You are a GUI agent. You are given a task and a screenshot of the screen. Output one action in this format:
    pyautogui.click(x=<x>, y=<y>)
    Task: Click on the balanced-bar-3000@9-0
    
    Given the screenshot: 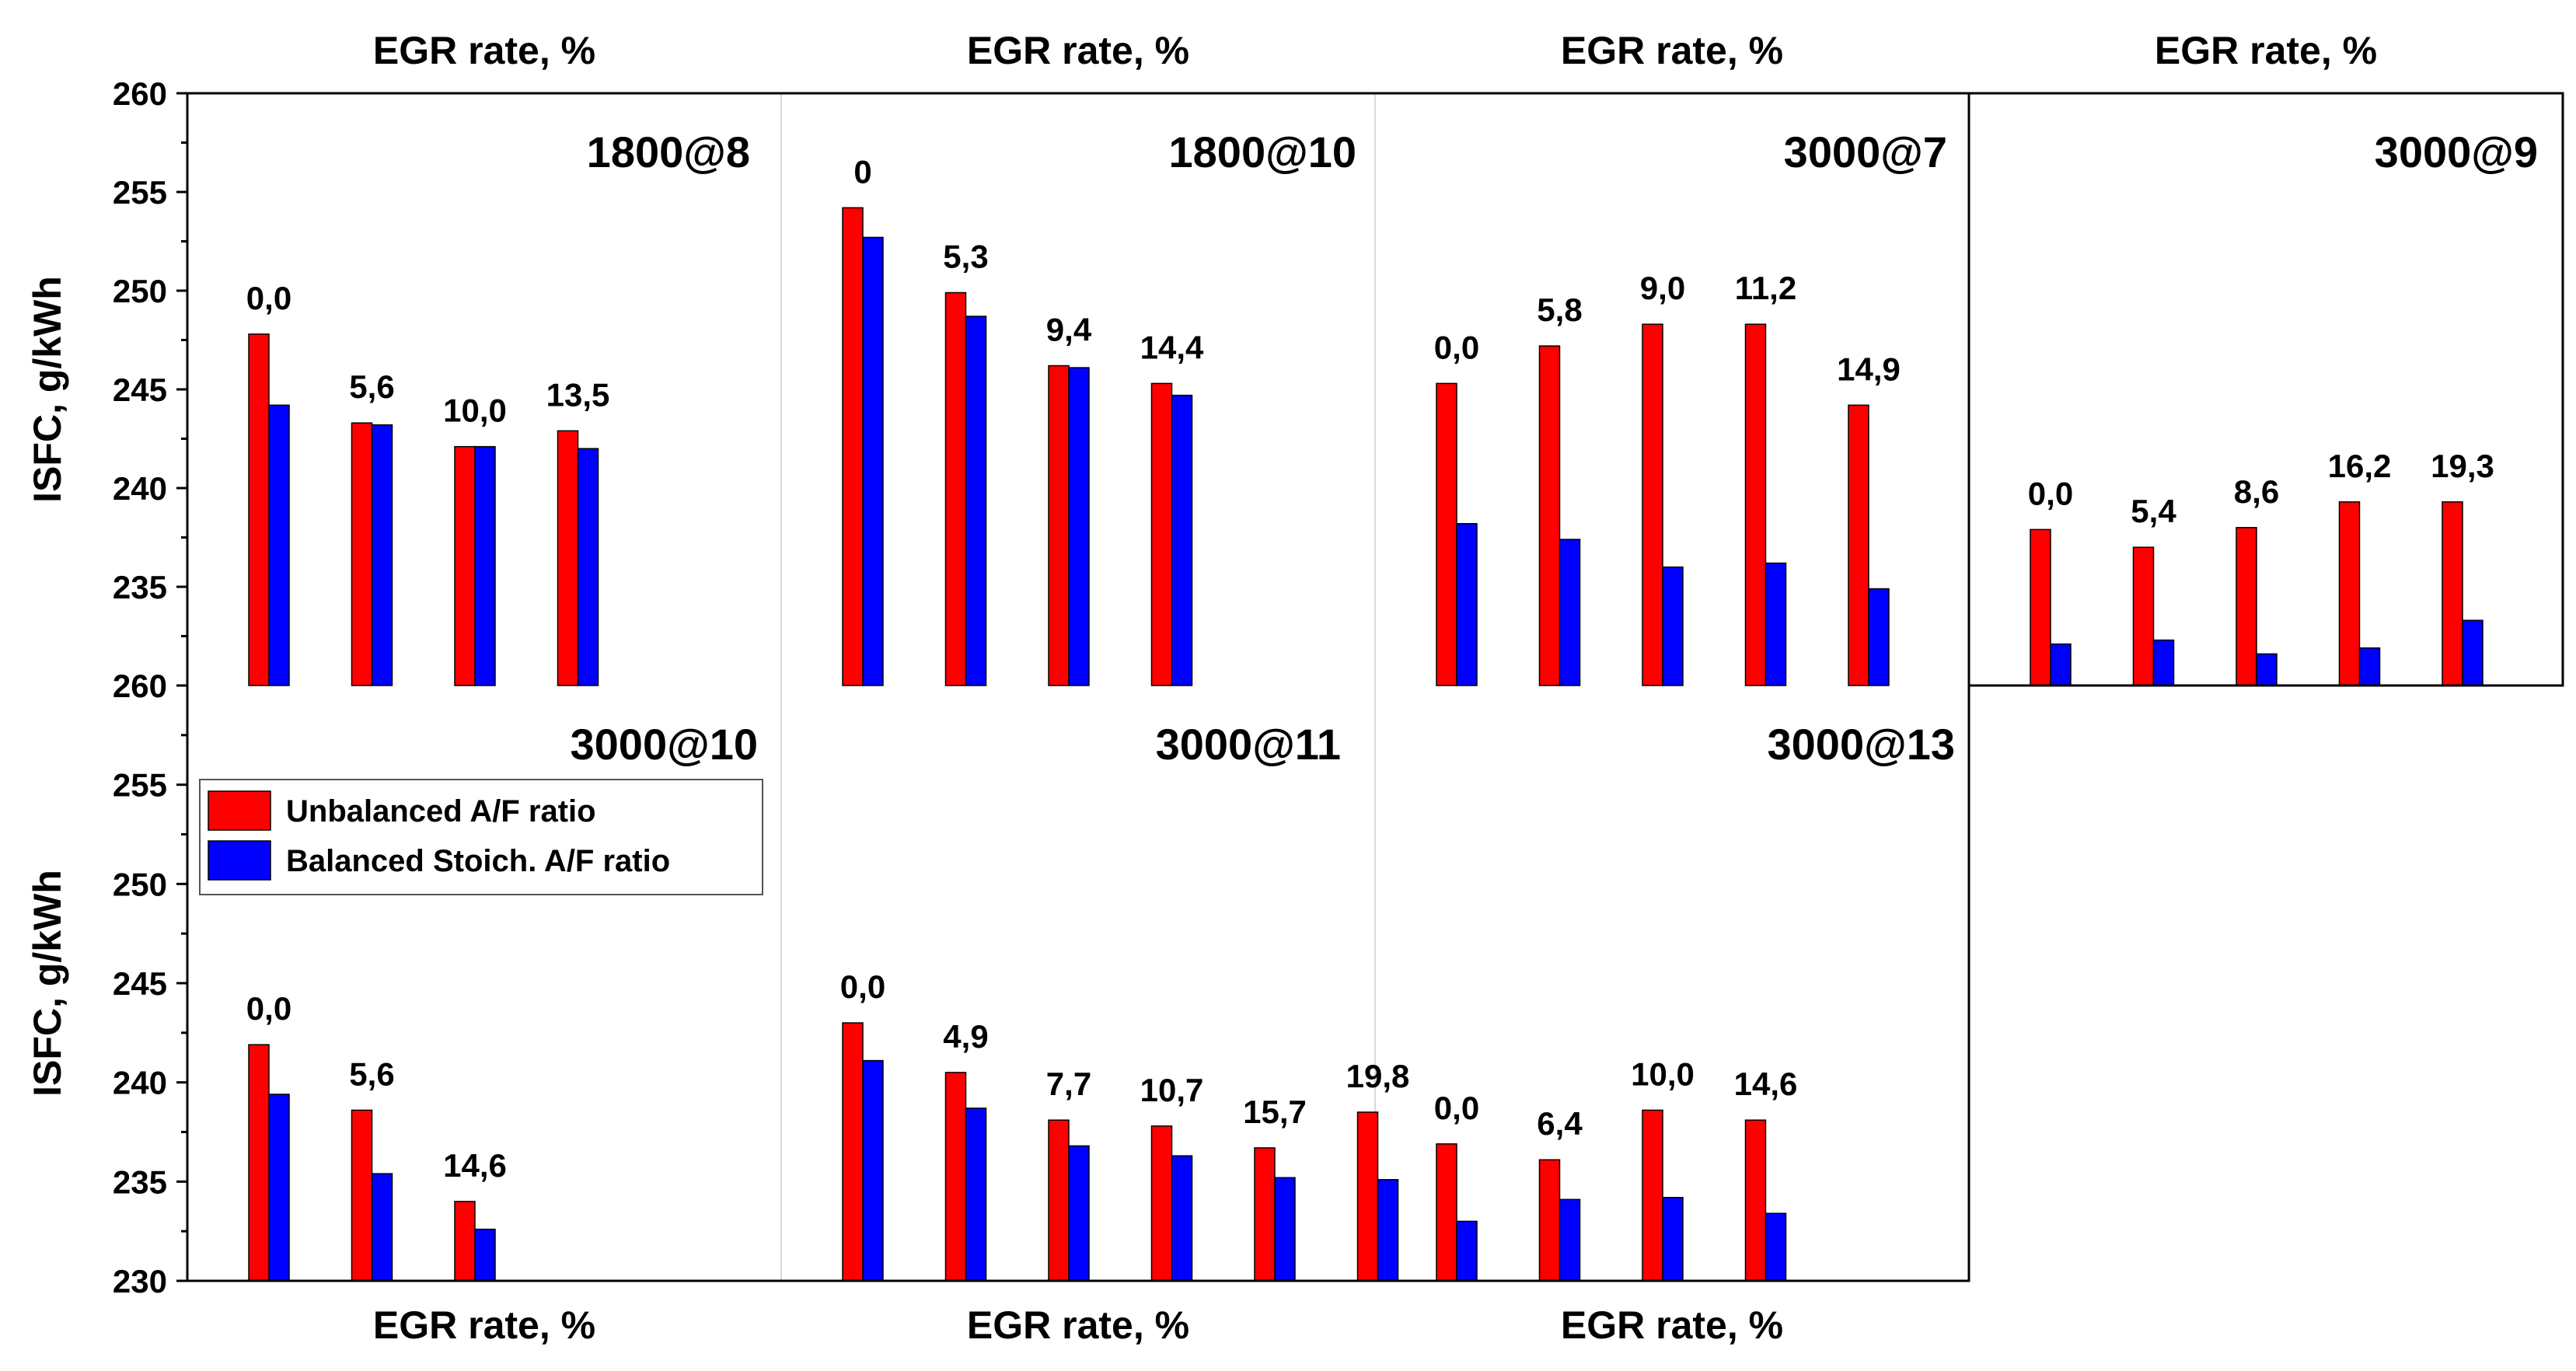 What is the action you would take?
    pyautogui.click(x=2061, y=664)
    